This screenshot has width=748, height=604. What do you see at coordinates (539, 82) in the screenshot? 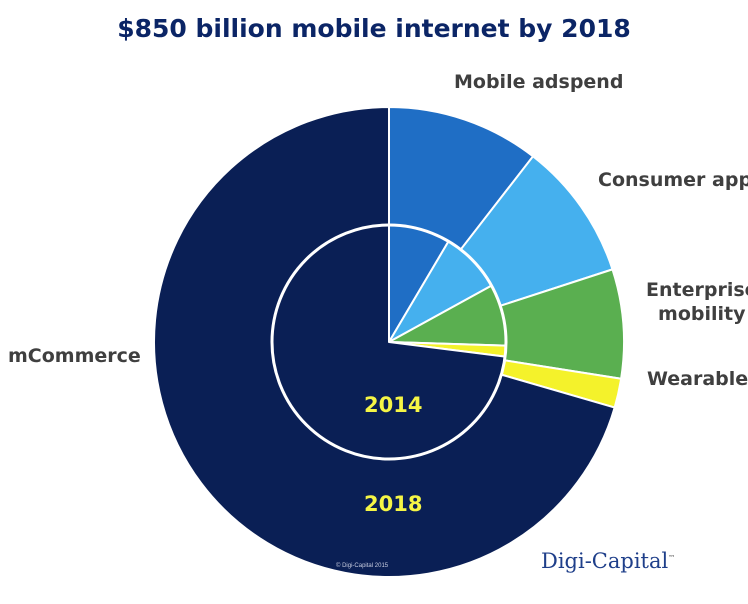
I see `label-mobile-adspend: Mobile adspend` at bounding box center [539, 82].